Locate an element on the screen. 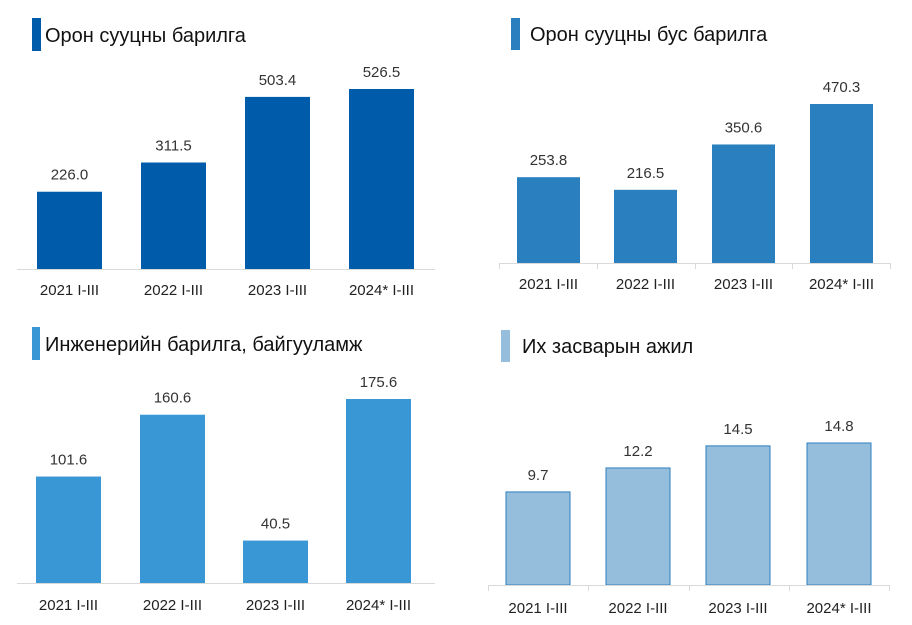 The width and height of the screenshot is (912, 625). data-label-4-4: 14.8 is located at coordinates (838, 426).